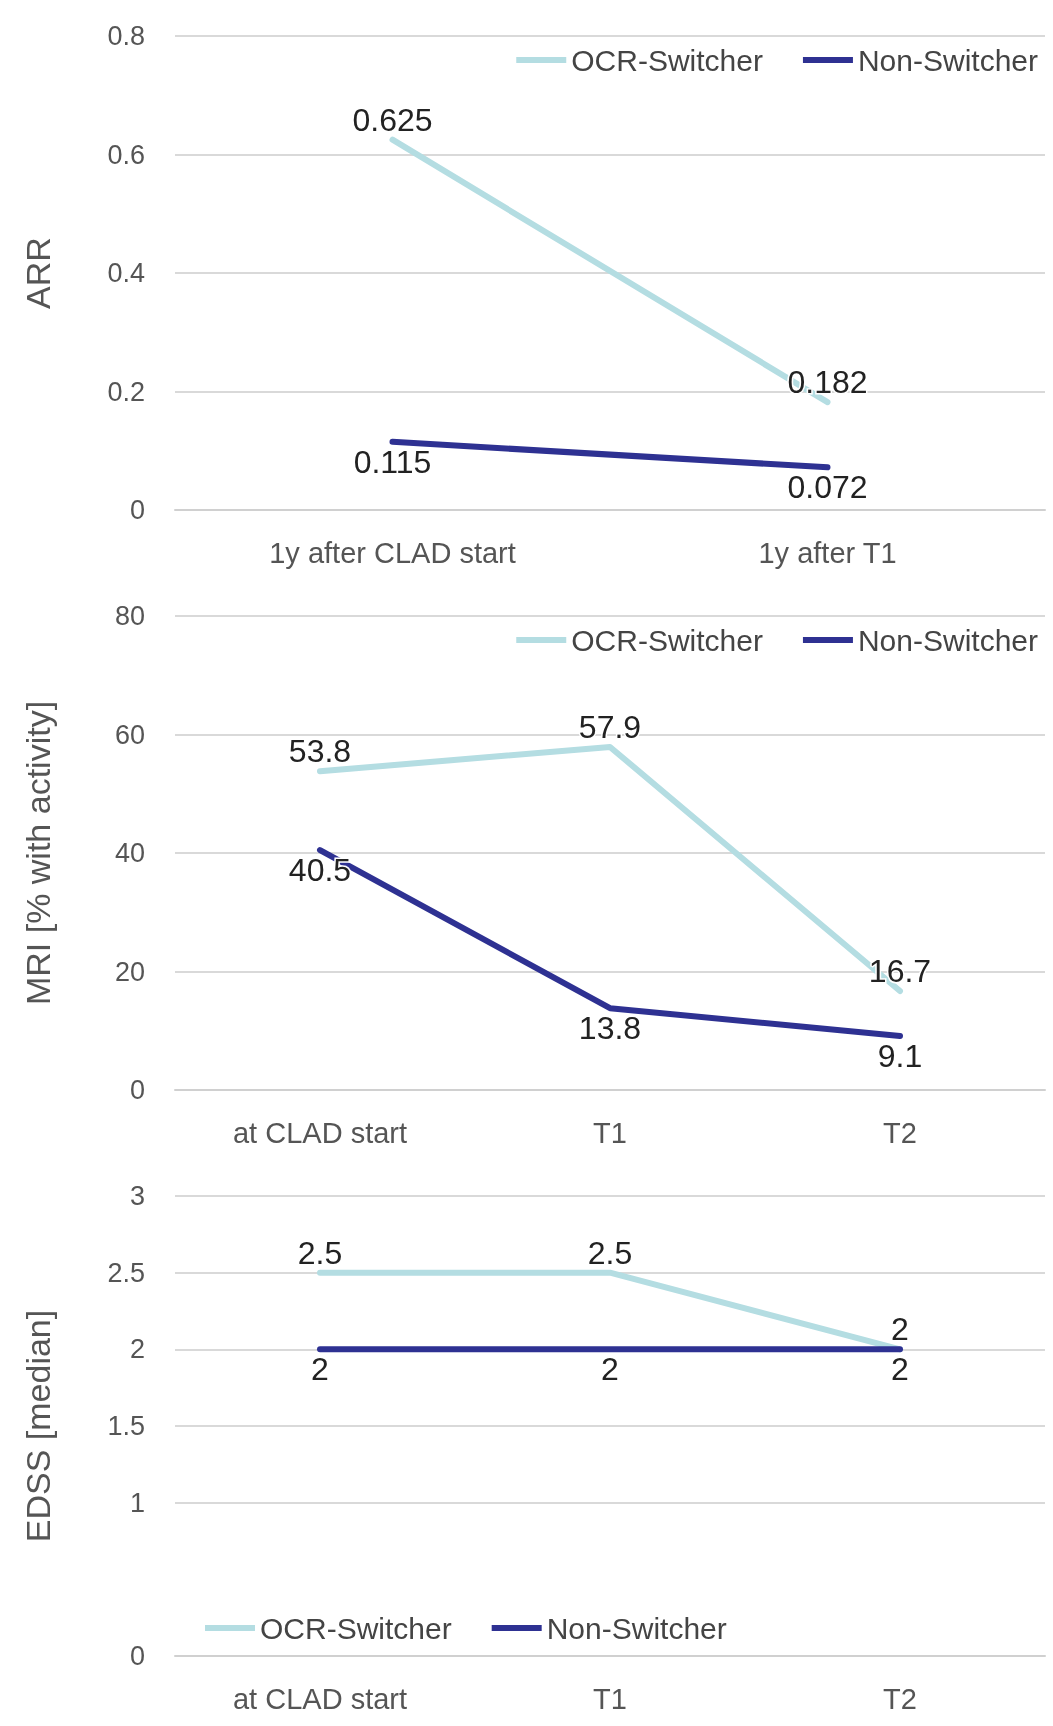 This screenshot has height=1726, width=1053. Describe the element at coordinates (126, 1272) in the screenshot. I see `y-tick-label: 2.5` at that location.